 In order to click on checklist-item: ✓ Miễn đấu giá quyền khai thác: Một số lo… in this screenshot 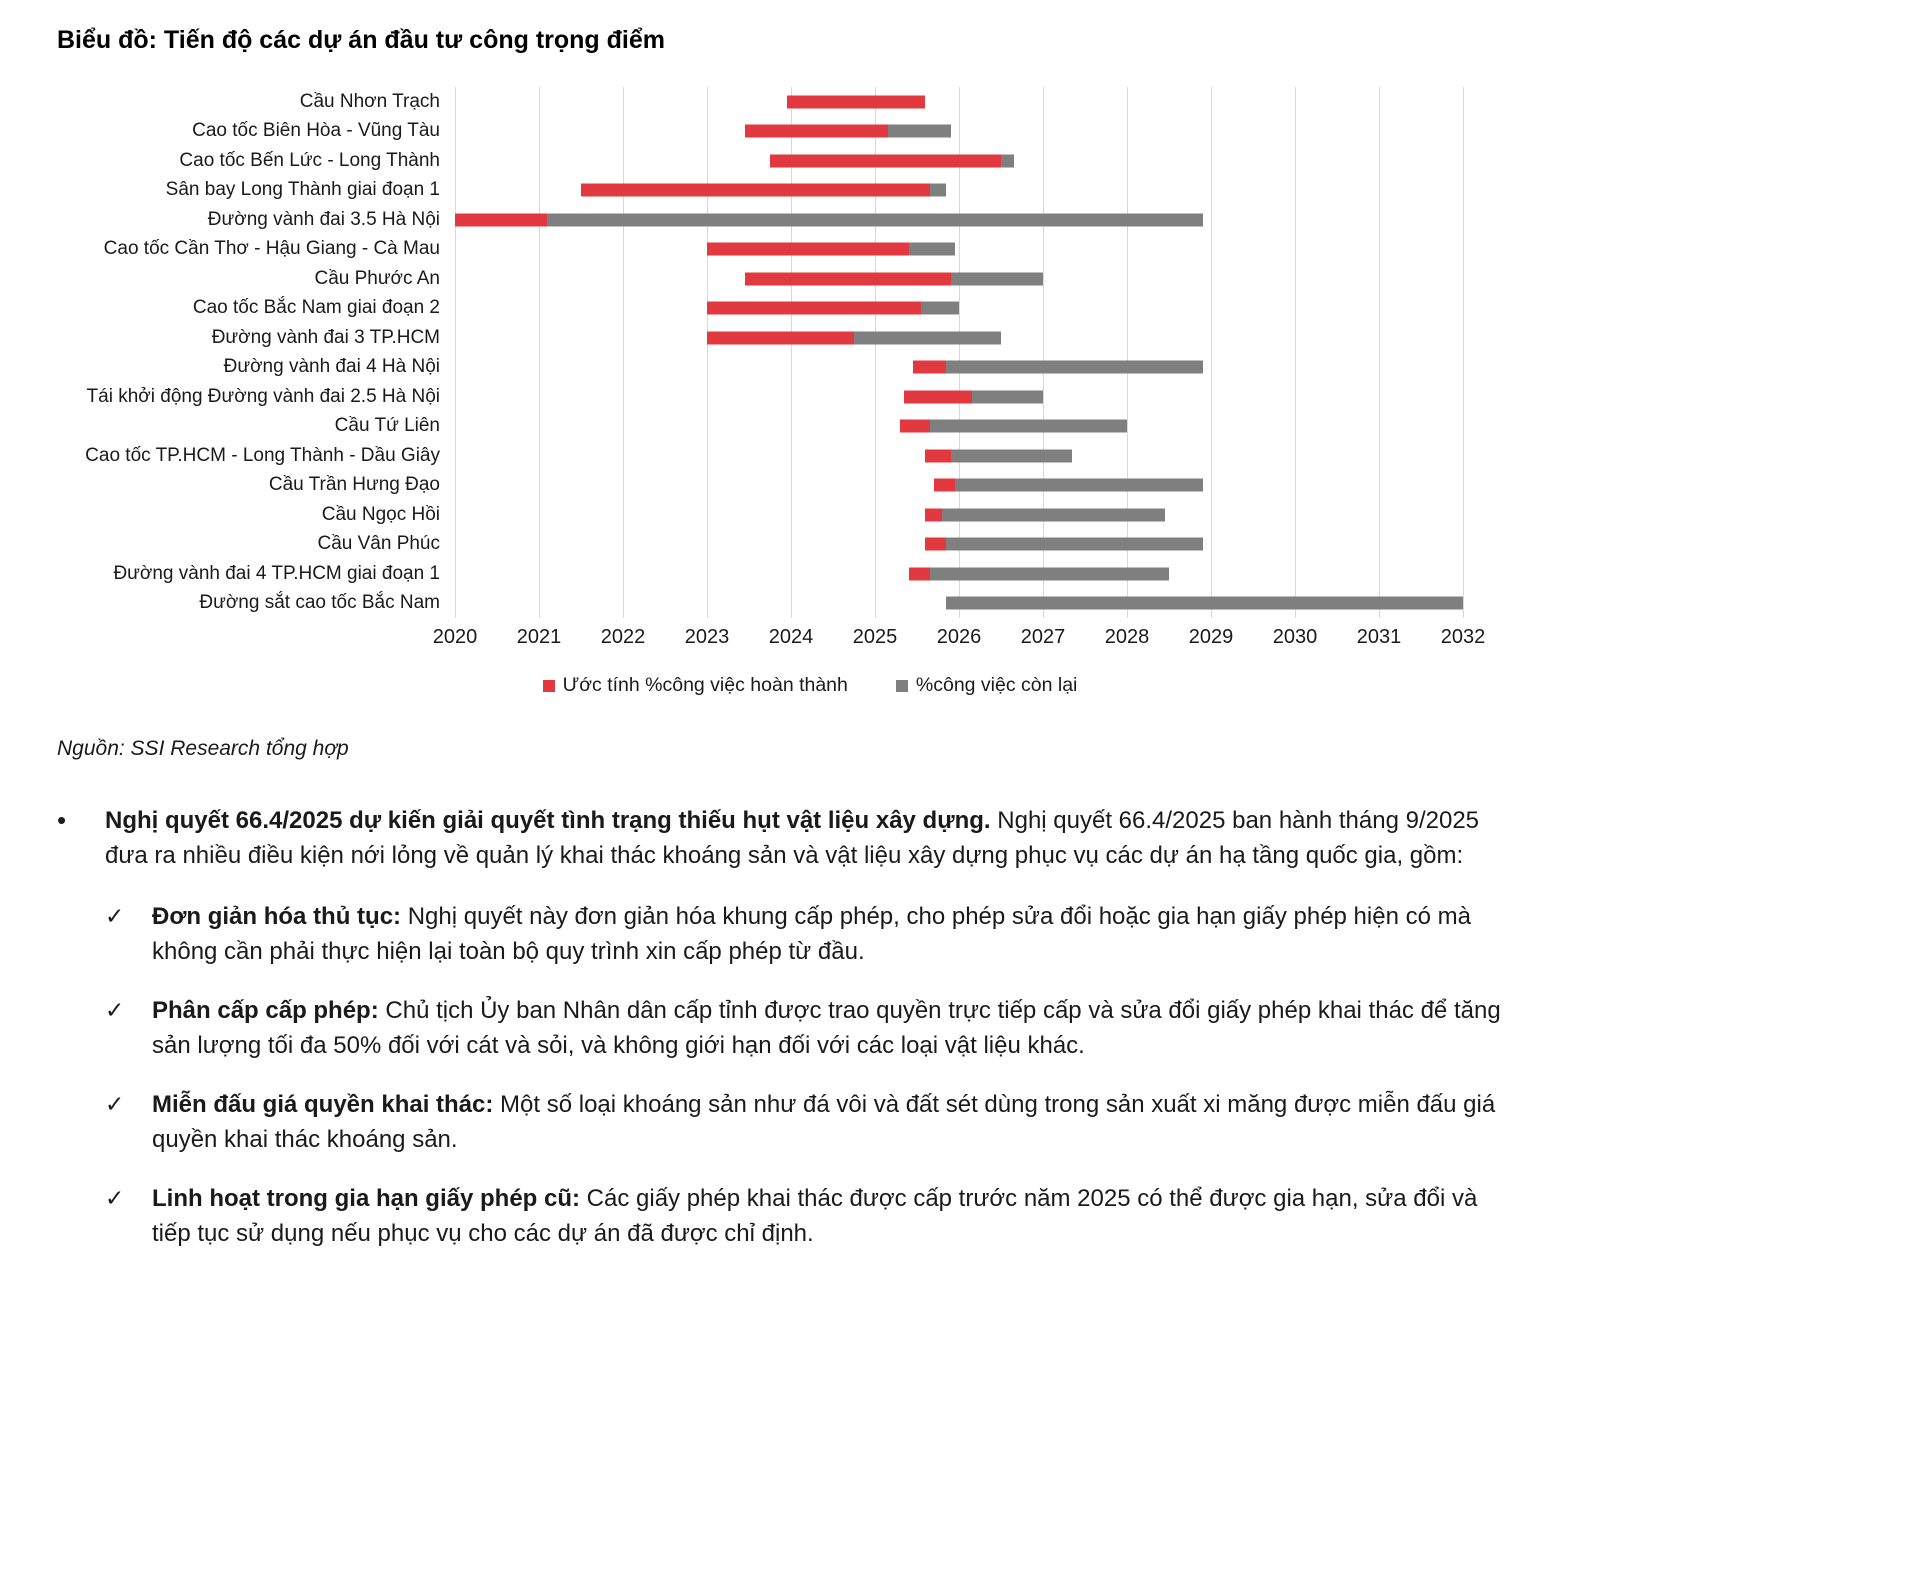, I will do `click(812, 1122)`.